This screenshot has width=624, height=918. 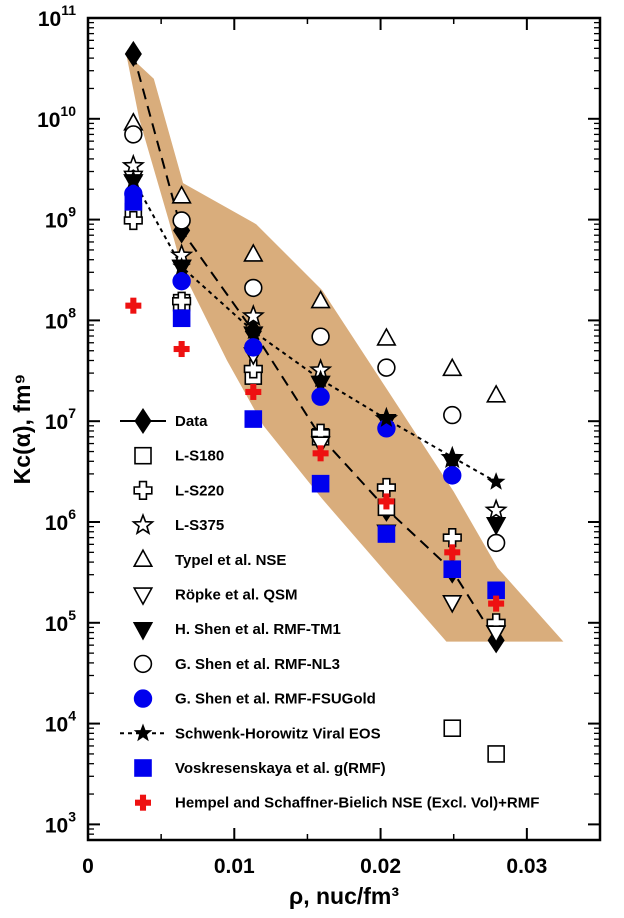 What do you see at coordinates (72, 514) in the screenshot?
I see `y-tick-exponent: 6` at bounding box center [72, 514].